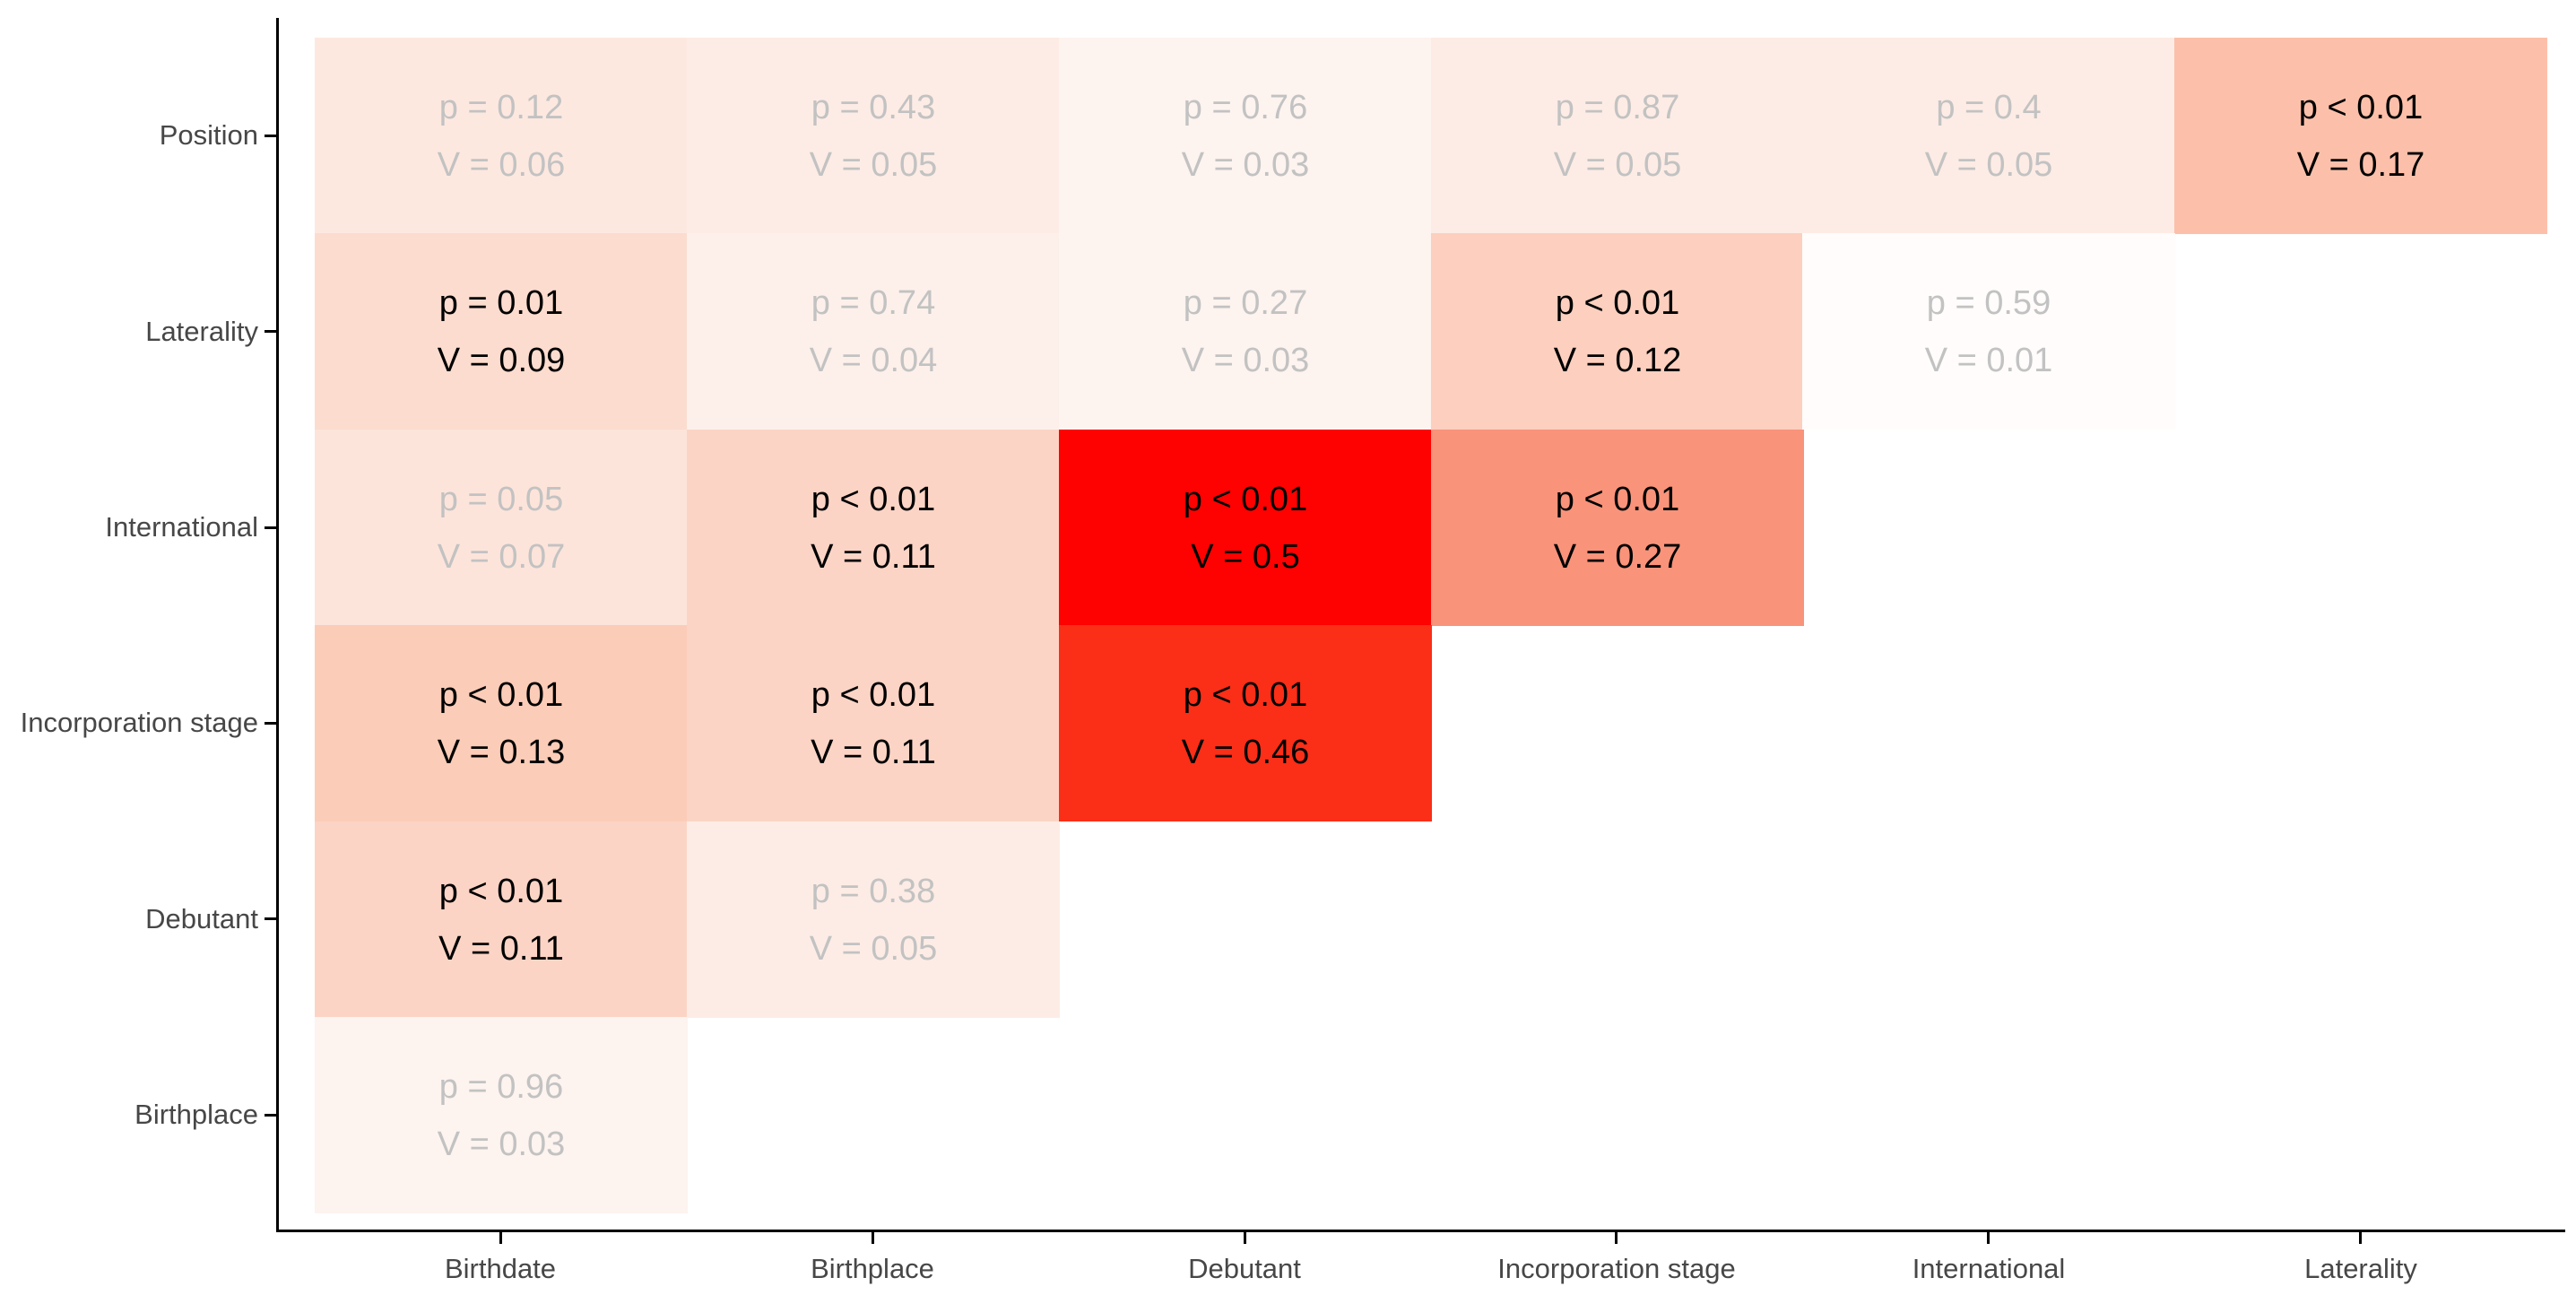 The image size is (2576, 1295). What do you see at coordinates (272, 918) in the screenshot?
I see `y-tick-mark-debutant` at bounding box center [272, 918].